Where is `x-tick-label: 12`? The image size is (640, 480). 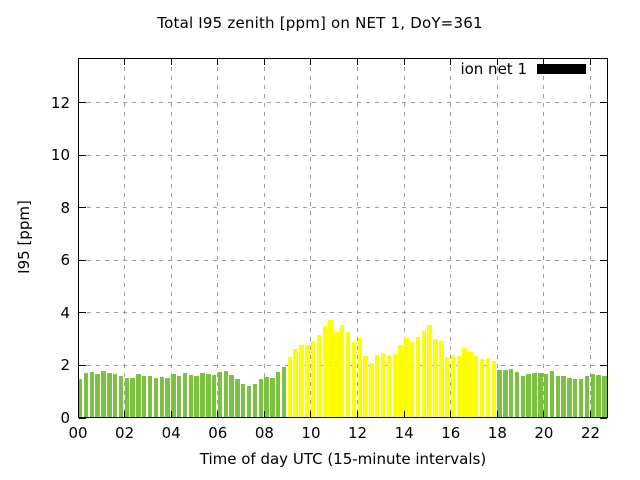
x-tick-label: 12 is located at coordinates (358, 433).